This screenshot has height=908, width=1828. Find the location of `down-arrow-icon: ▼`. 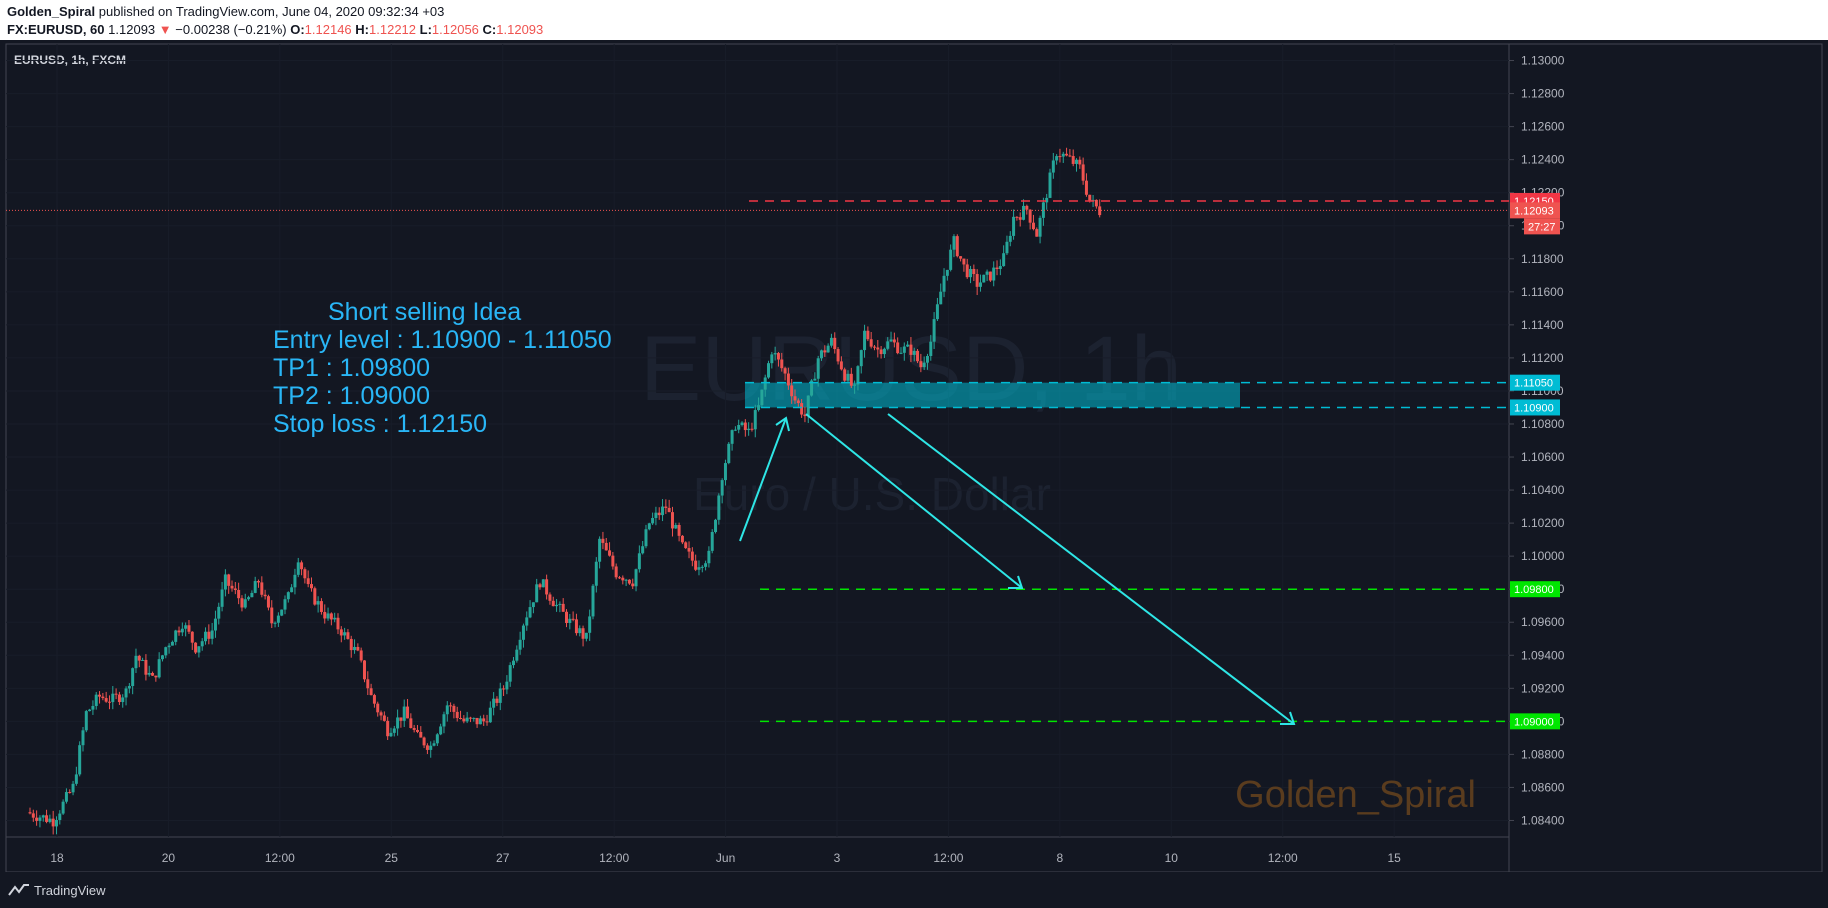

down-arrow-icon: ▼ is located at coordinates (165, 29).